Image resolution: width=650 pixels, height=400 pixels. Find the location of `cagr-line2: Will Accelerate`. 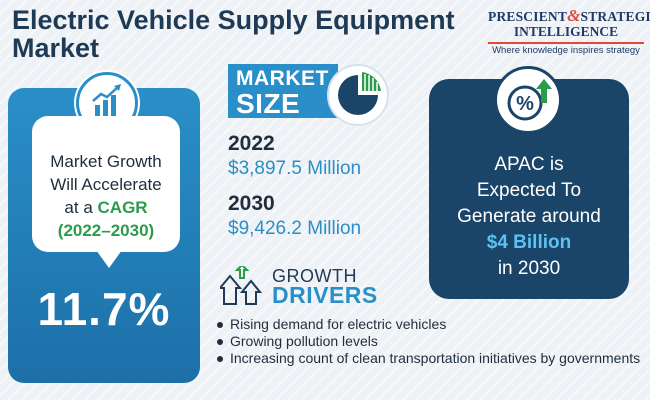

cagr-line2: Will Accelerate is located at coordinates (106, 184).